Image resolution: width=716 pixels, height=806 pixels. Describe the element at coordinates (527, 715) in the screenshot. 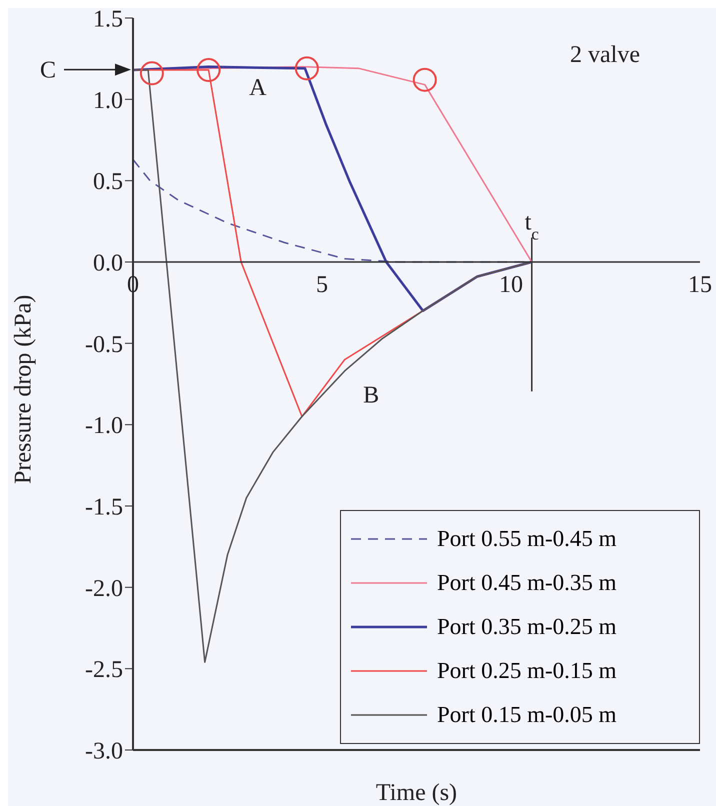

I see `legend-label: Port 0.15 m-0.05 m` at that location.